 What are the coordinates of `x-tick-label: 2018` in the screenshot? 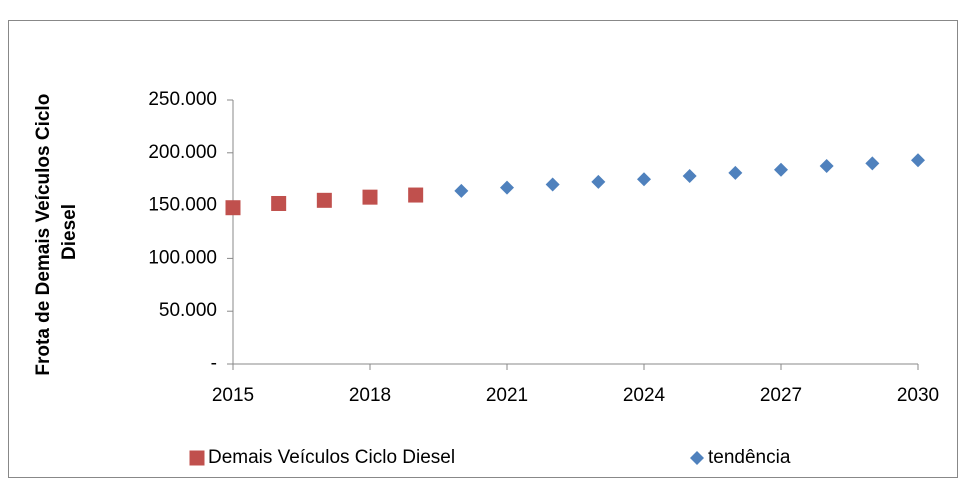 It's located at (370, 395).